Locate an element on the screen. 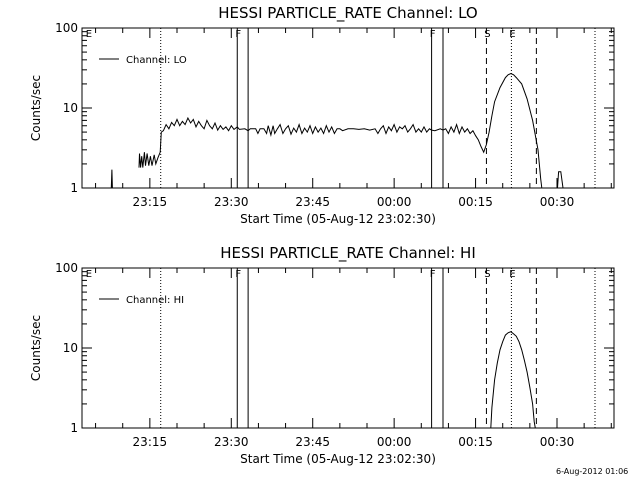 Image resolution: width=640 pixels, height=480 pixels. chart-title: HESSI PARTICLE_RATE Channel: HI is located at coordinates (348, 253).